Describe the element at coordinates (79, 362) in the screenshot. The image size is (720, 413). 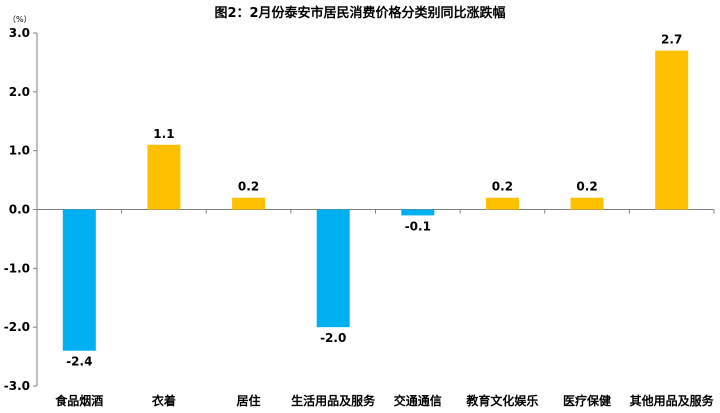
I see `data-label: -2.4` at that location.